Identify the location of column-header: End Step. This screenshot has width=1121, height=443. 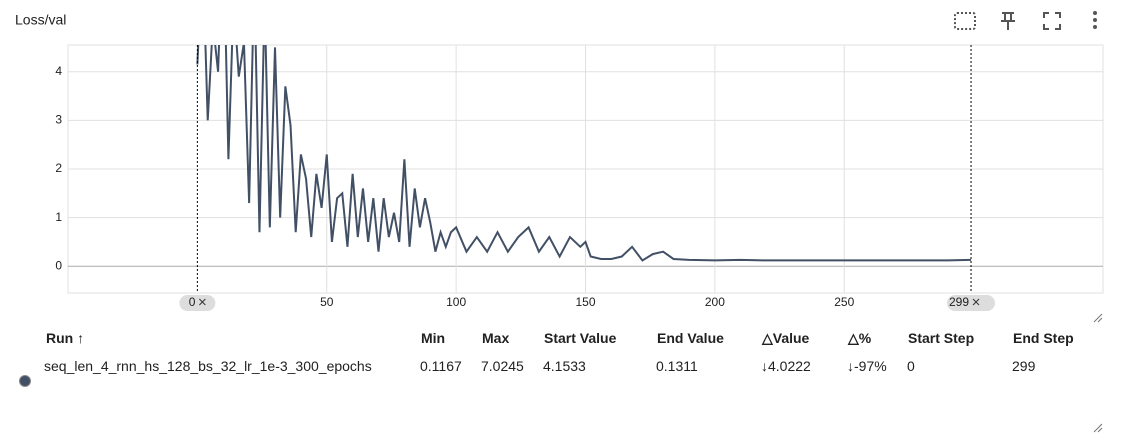
(1043, 338).